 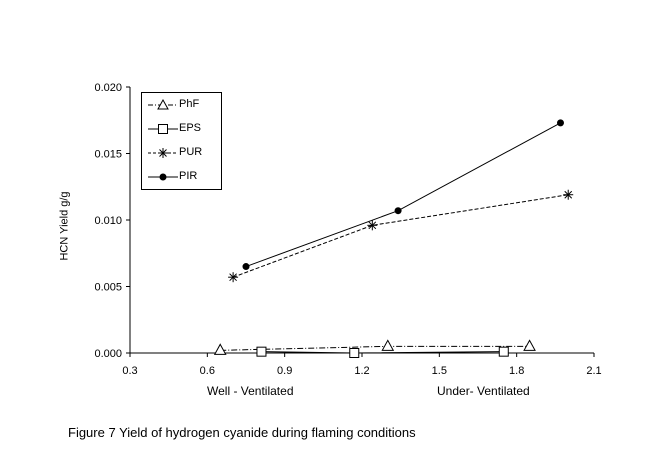 What do you see at coordinates (191, 152) in the screenshot?
I see `legend-label-pur: PUR` at bounding box center [191, 152].